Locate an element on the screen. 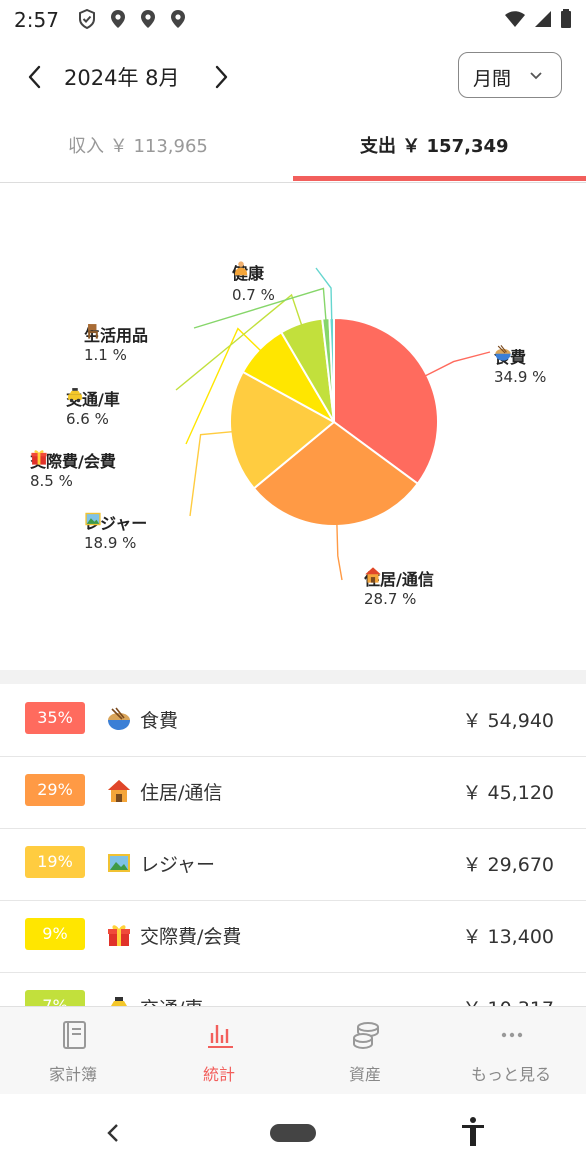 The image size is (586, 1172). category-row: 35% 食費 ￥ 54,940 is located at coordinates (293, 720).